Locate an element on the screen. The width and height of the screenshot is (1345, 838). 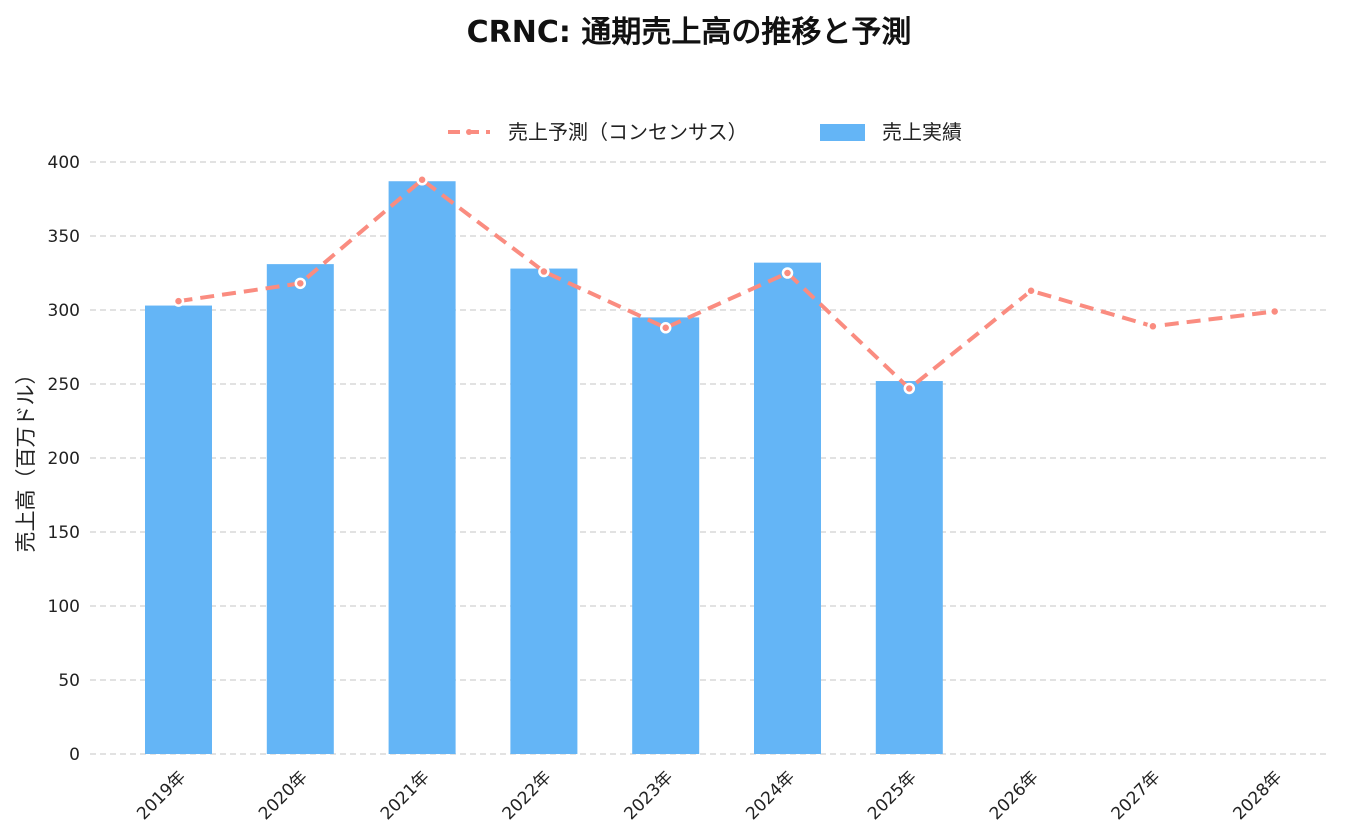
x-tick-label: 2022年 is located at coordinates (527, 795).